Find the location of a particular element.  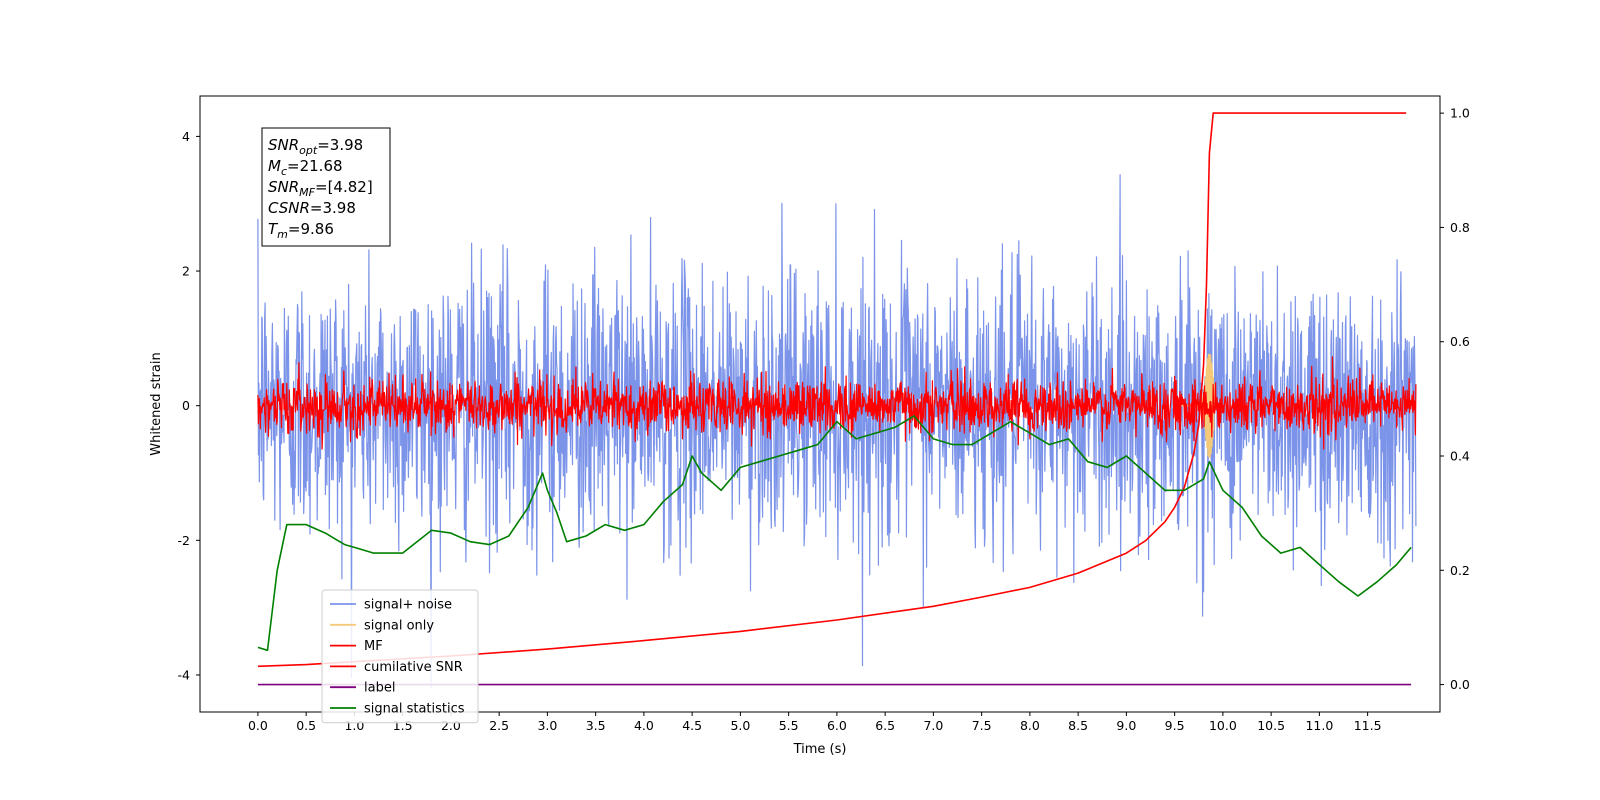

legend-label-signal-statistics: signal statistics is located at coordinates (414, 709).